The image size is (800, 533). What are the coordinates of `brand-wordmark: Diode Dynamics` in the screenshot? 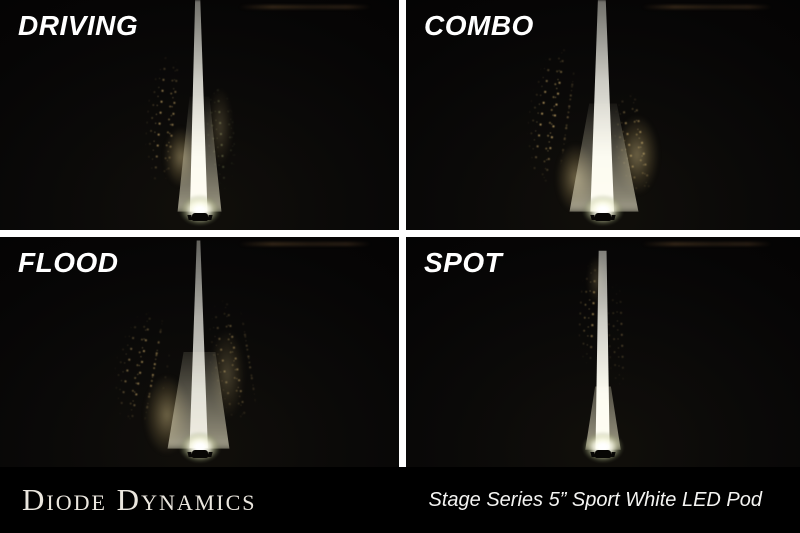 It's located at (139, 499).